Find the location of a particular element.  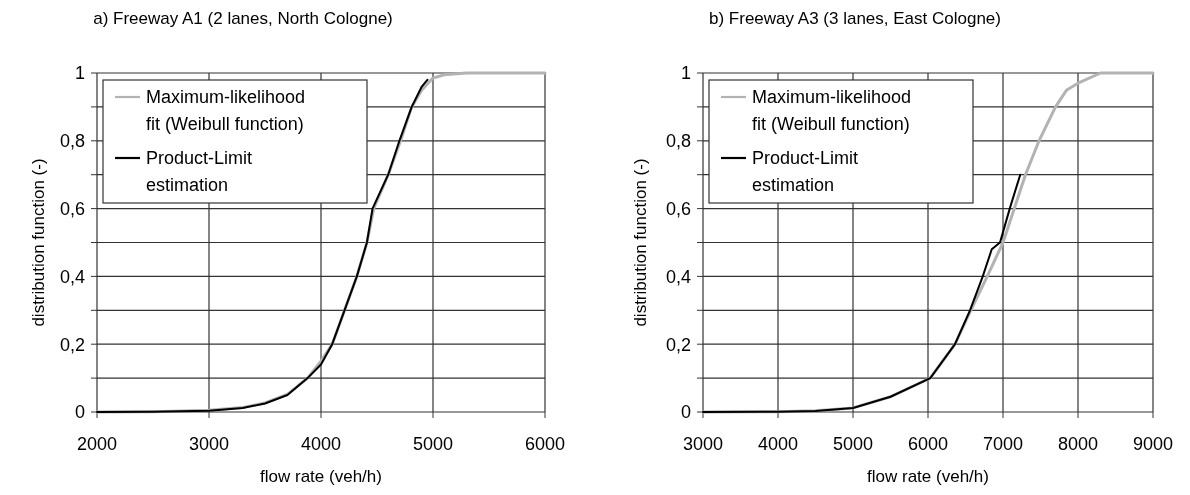

chart-title: a) Freeway A1 (2 lanes, North Cologne) is located at coordinates (243, 18).